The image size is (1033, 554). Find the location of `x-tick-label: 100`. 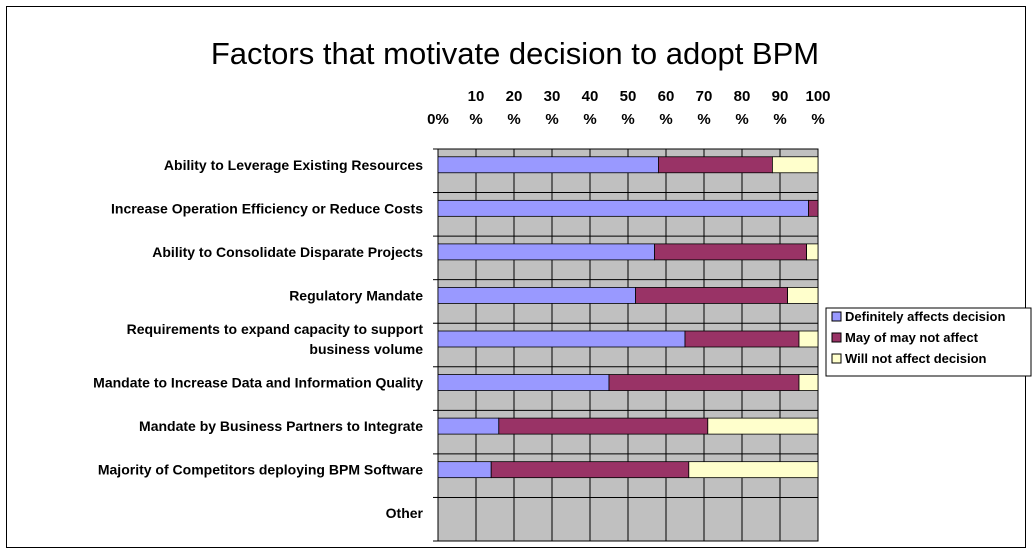

x-tick-label: 100 is located at coordinates (817, 96).